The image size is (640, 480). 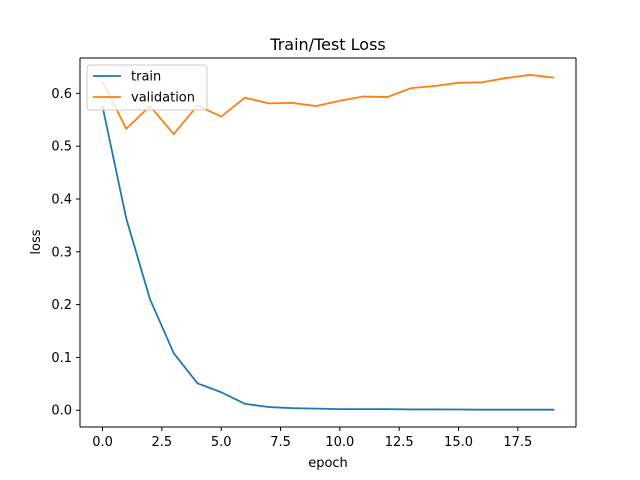 What do you see at coordinates (61, 411) in the screenshot?
I see `y-tick-label: 0.0` at bounding box center [61, 411].